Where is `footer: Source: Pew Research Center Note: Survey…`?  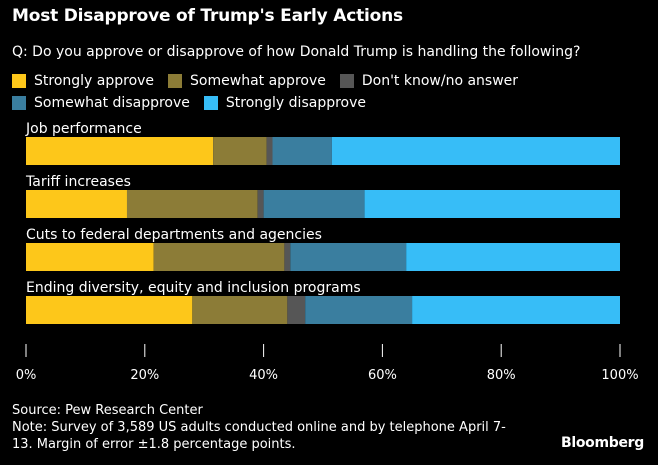 footer: Source: Pew Research Center Note: Survey… is located at coordinates (259, 427).